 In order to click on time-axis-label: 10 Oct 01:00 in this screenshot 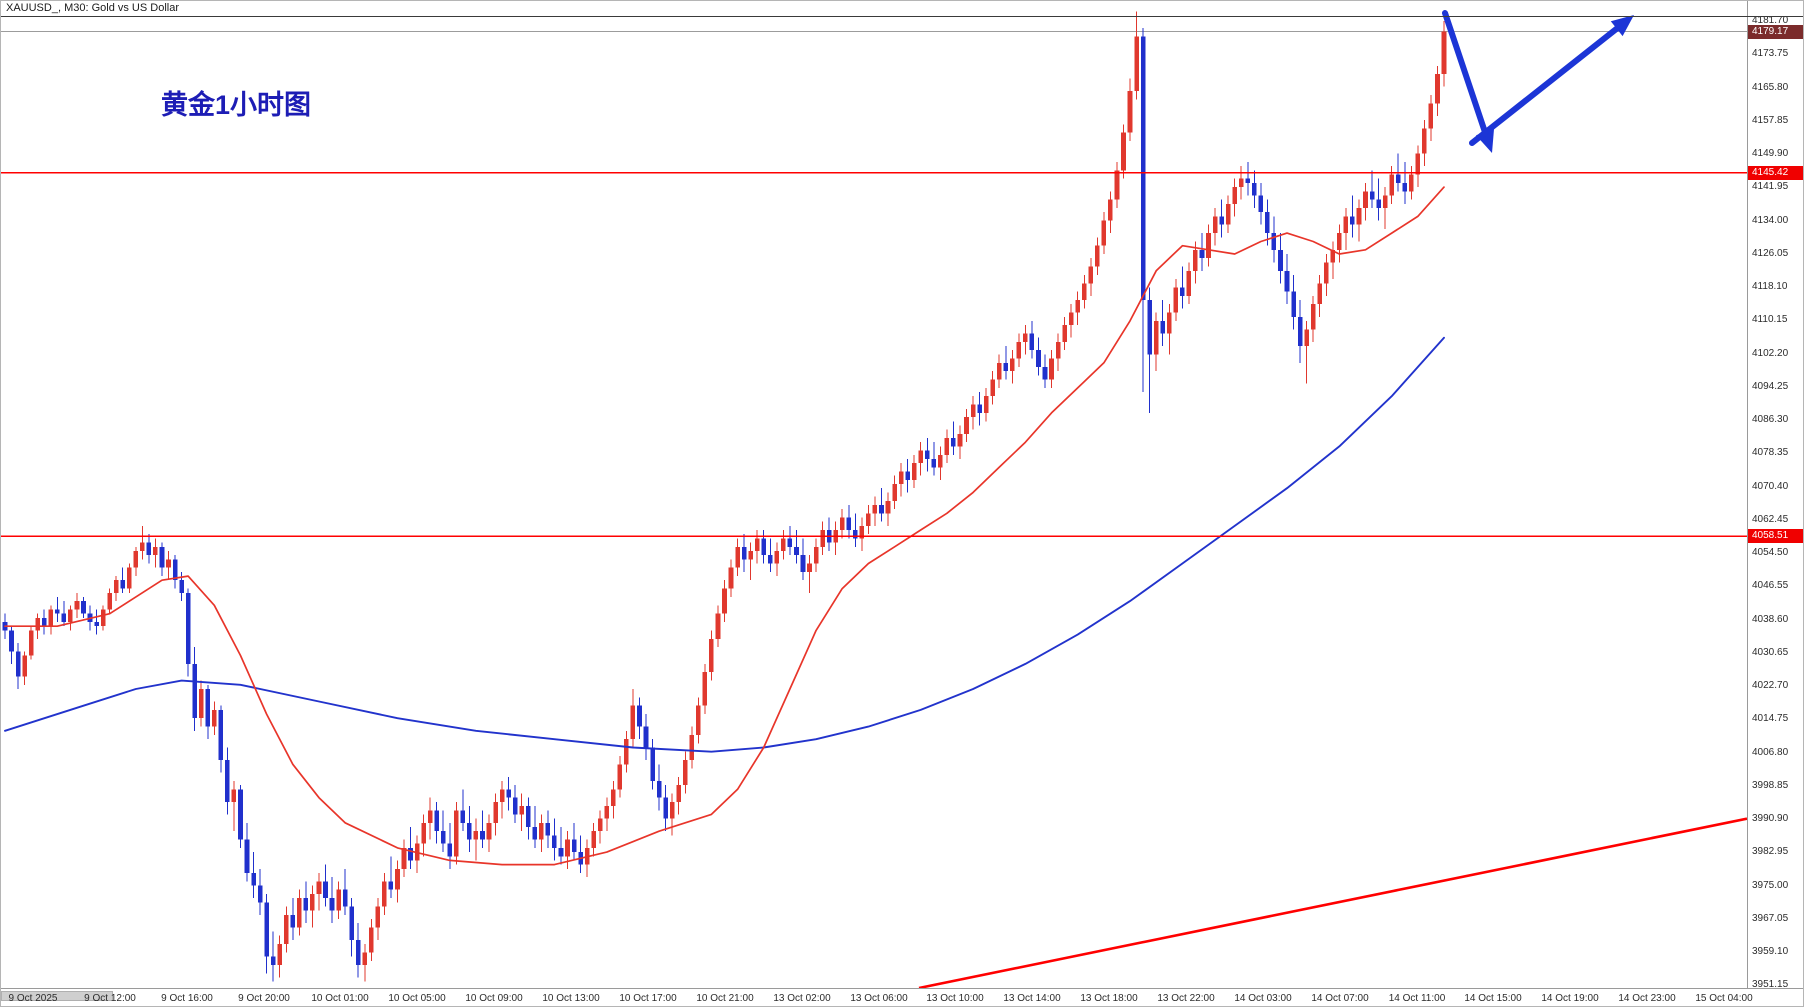, I will do `click(340, 998)`.